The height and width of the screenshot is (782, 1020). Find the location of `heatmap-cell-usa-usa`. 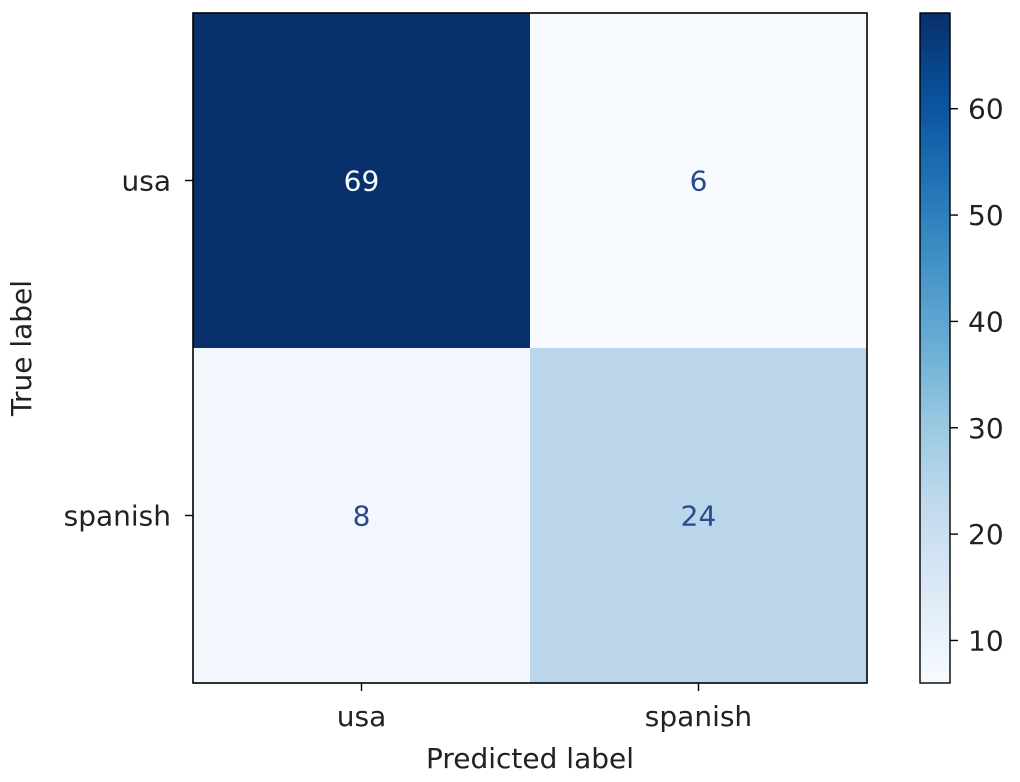

heatmap-cell-usa-usa is located at coordinates (361, 180).